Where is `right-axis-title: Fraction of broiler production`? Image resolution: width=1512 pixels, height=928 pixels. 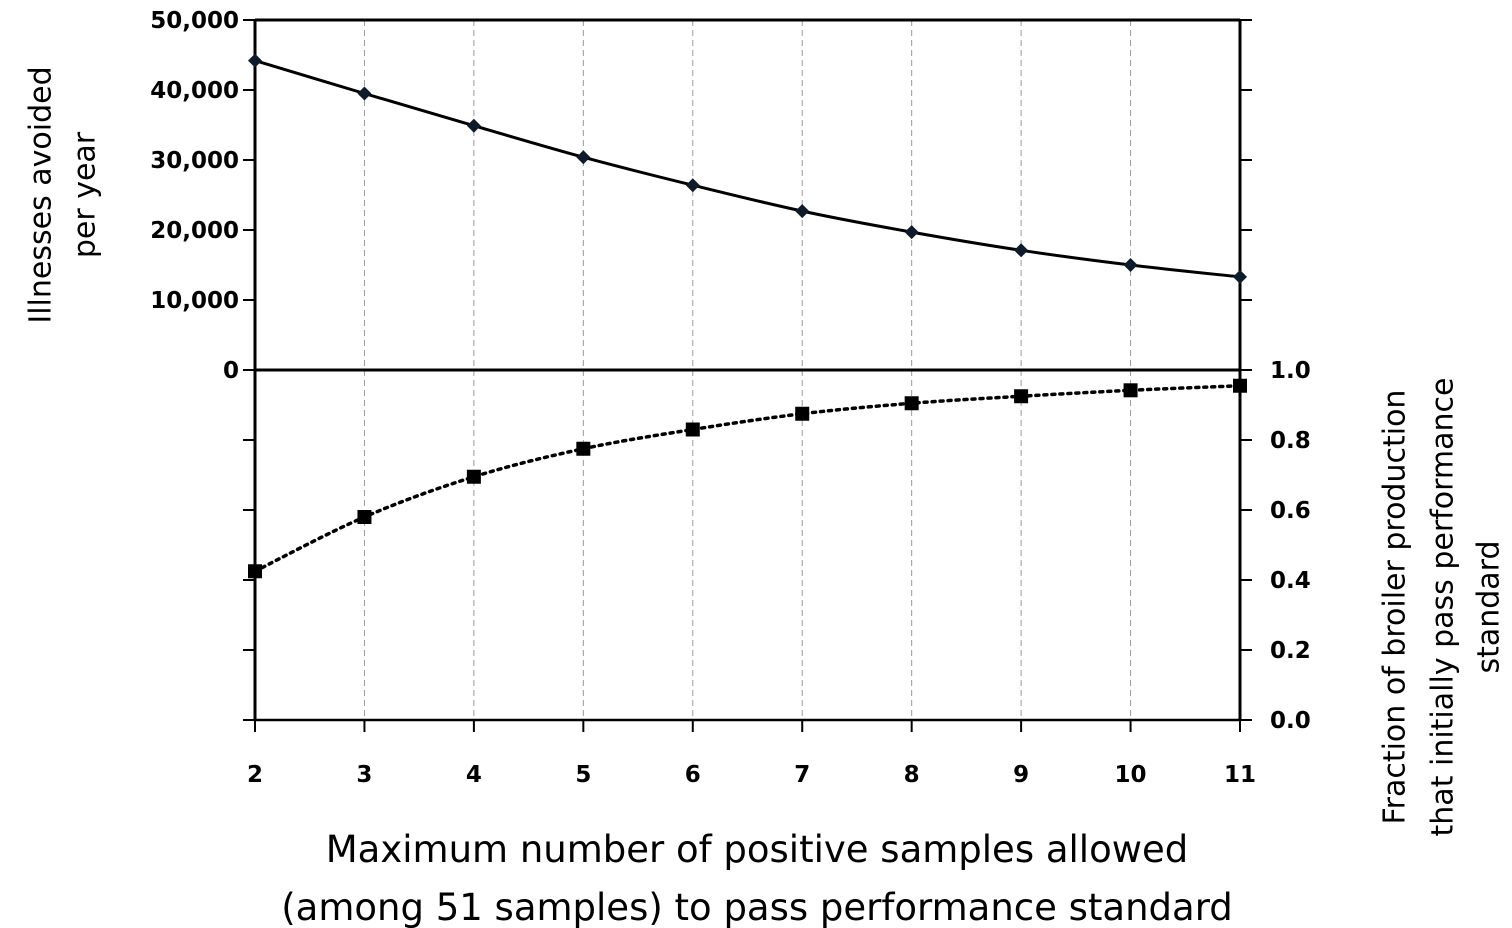 right-axis-title: Fraction of broiler production is located at coordinates (1395, 607).